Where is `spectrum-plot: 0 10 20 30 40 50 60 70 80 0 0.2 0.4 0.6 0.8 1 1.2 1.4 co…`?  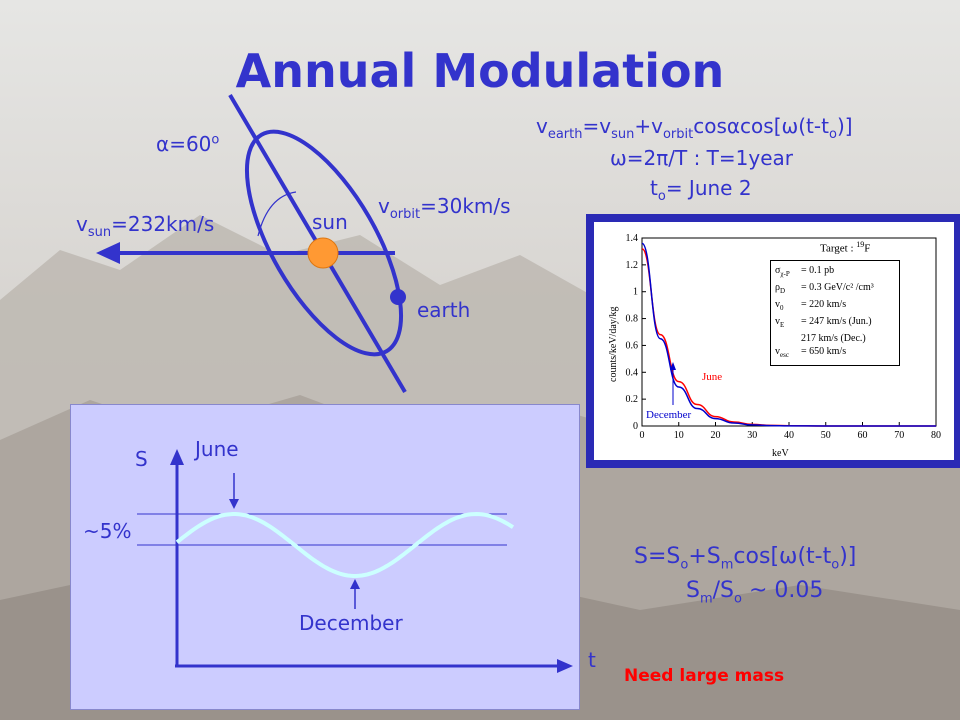 spectrum-plot: 0 10 20 30 40 50 60 70 80 0 0.2 0.4 0.6 0.8 1 1.2 1.4 co… is located at coordinates (774, 341).